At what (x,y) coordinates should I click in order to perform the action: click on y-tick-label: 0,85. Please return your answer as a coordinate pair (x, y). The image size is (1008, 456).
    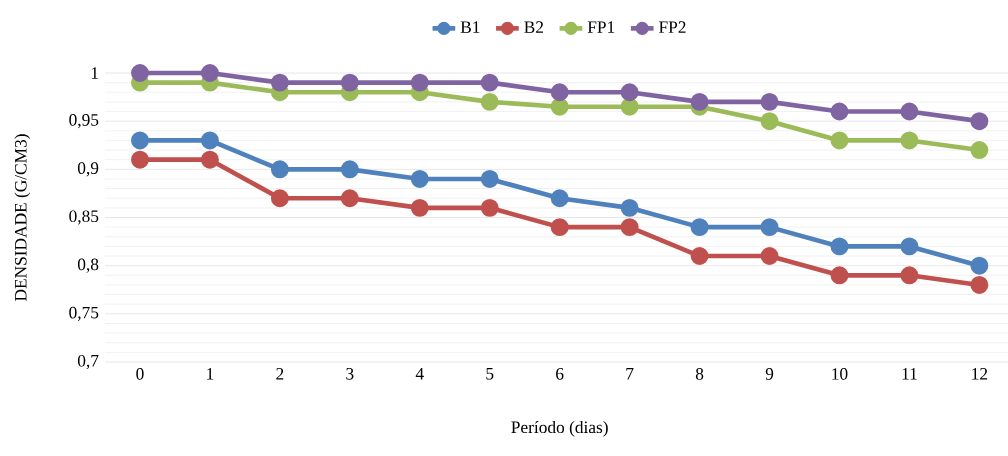
    Looking at the image, I should click on (84, 217).